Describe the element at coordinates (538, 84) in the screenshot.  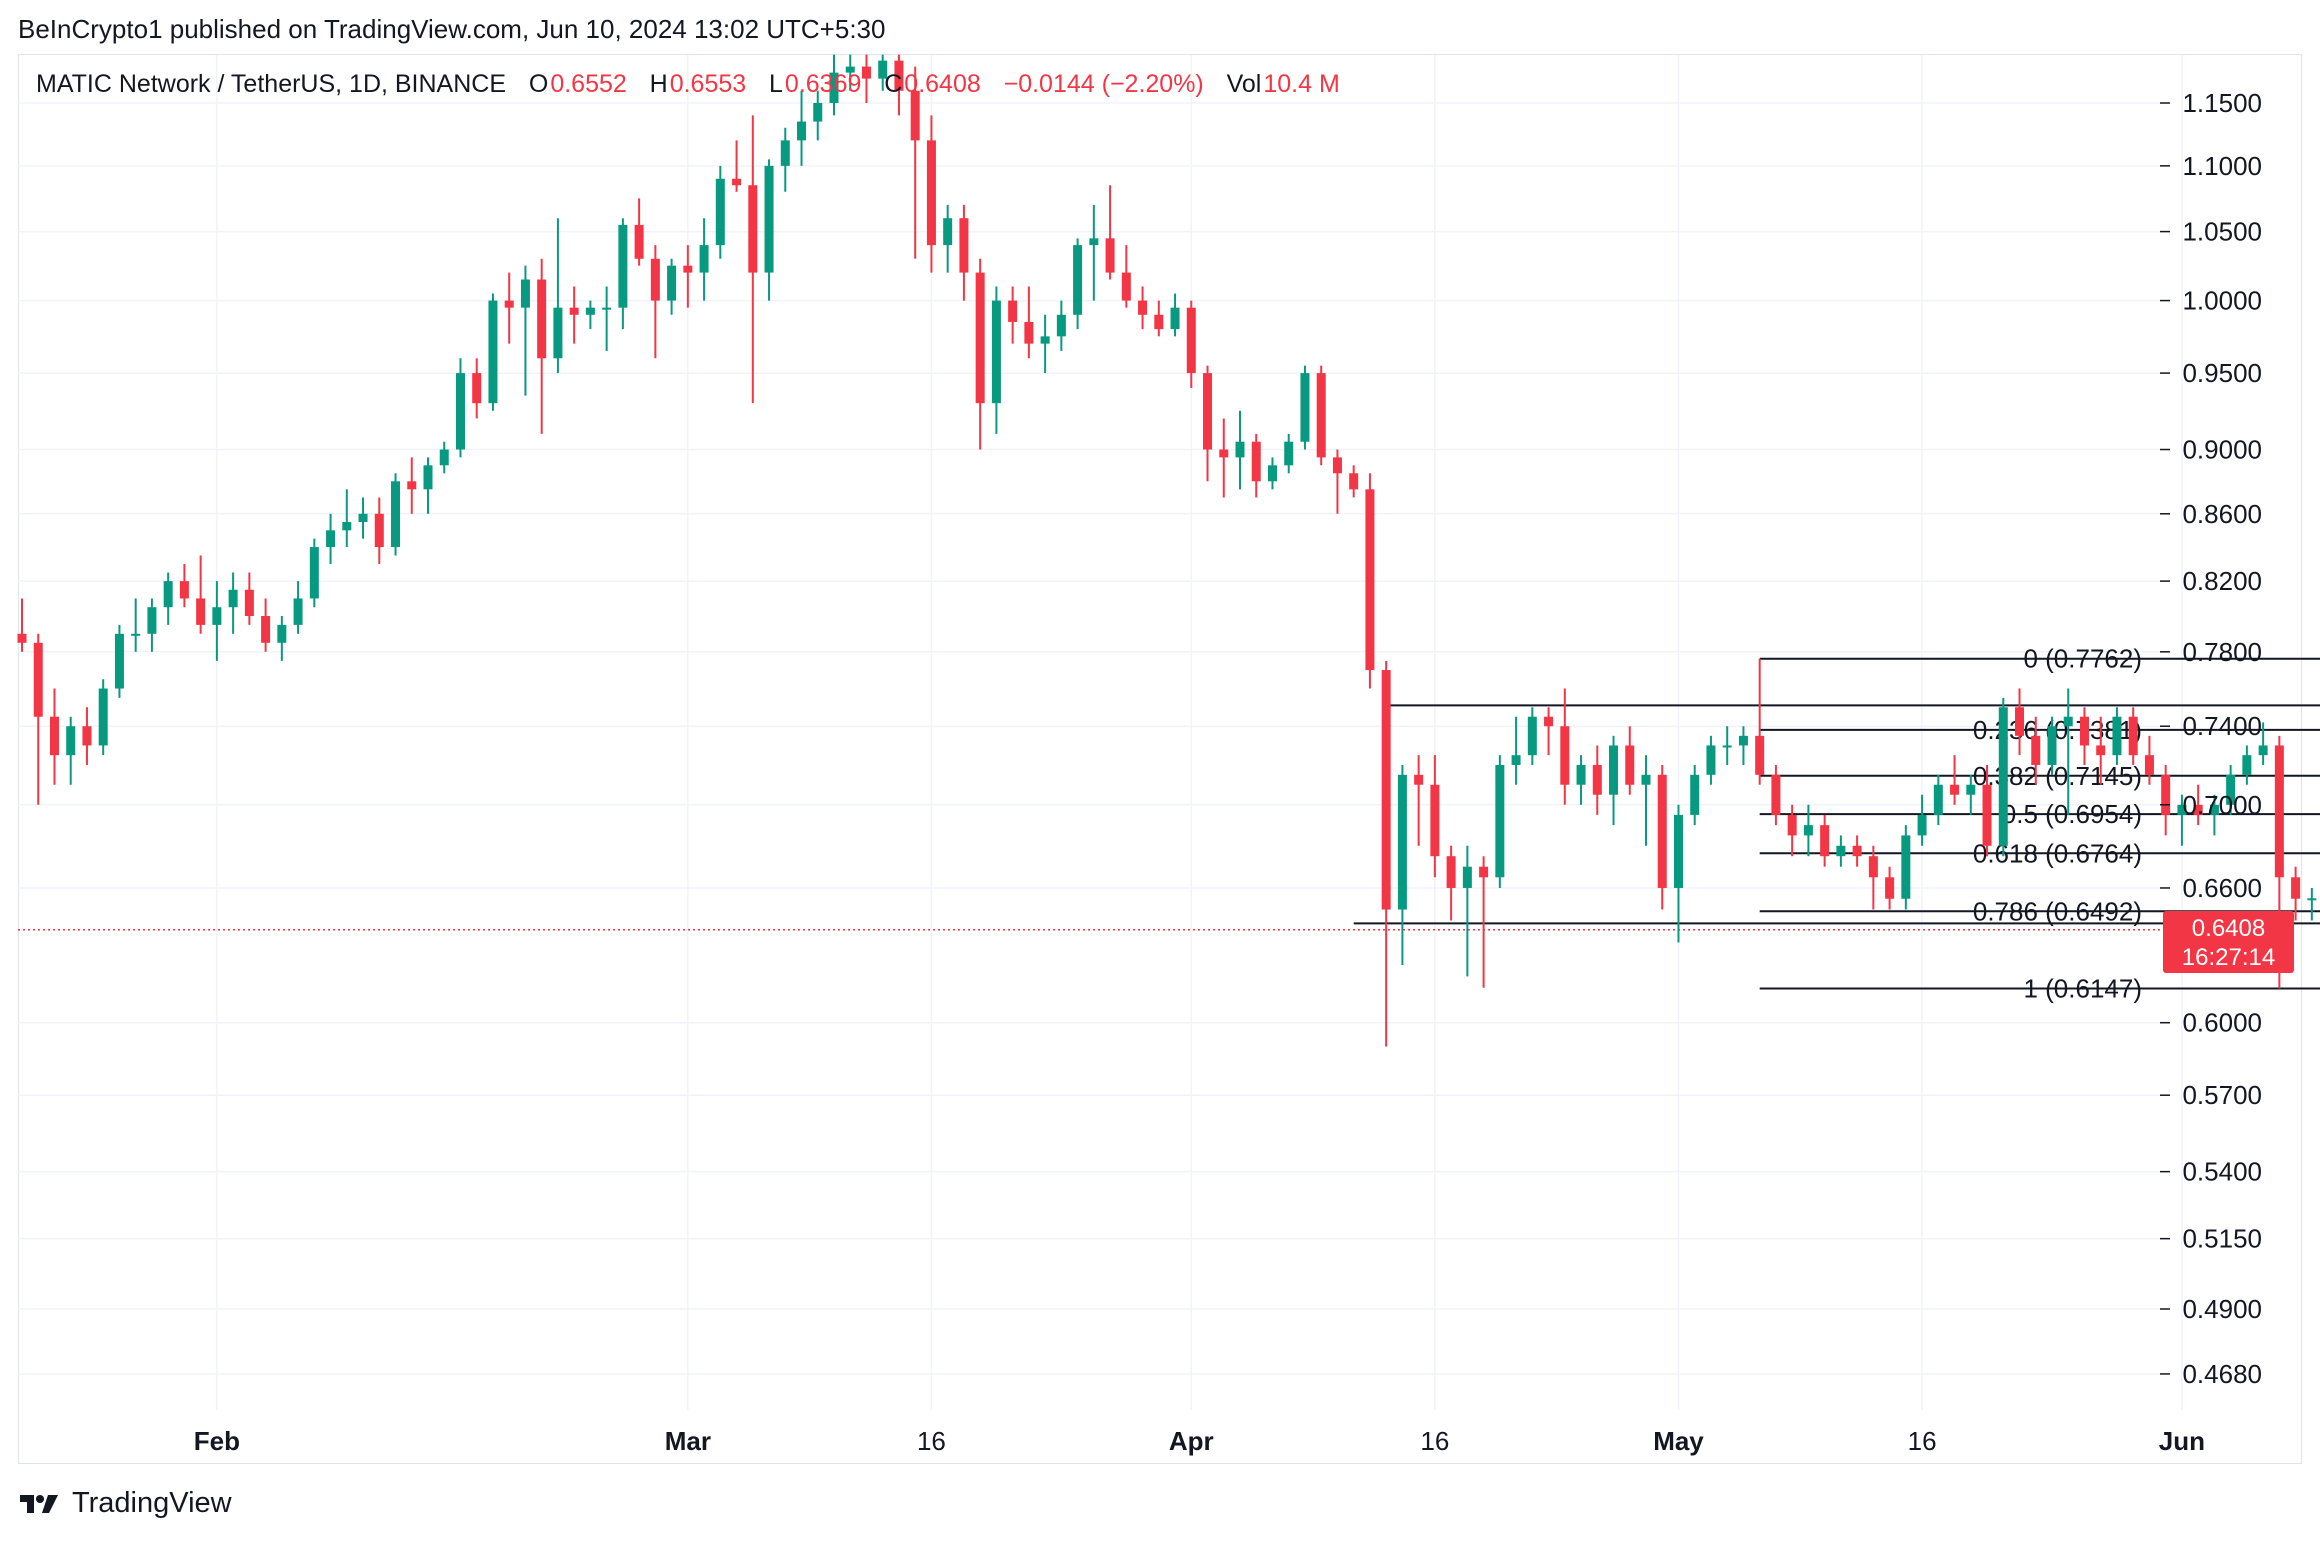
I see `open-label: O` at that location.